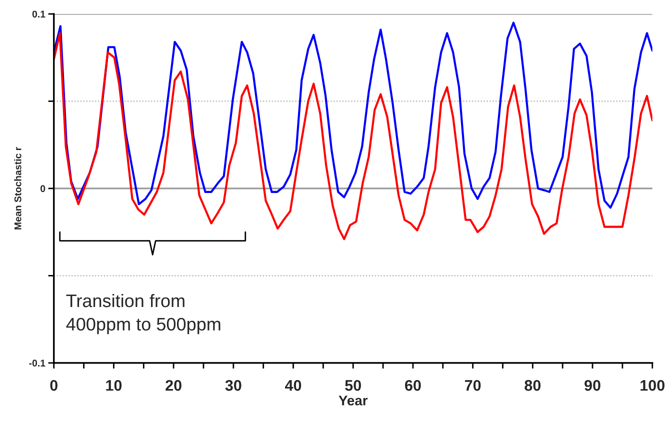 This screenshot has width=665, height=423. Describe the element at coordinates (233, 385) in the screenshot. I see `x-tick-label: 30` at that location.